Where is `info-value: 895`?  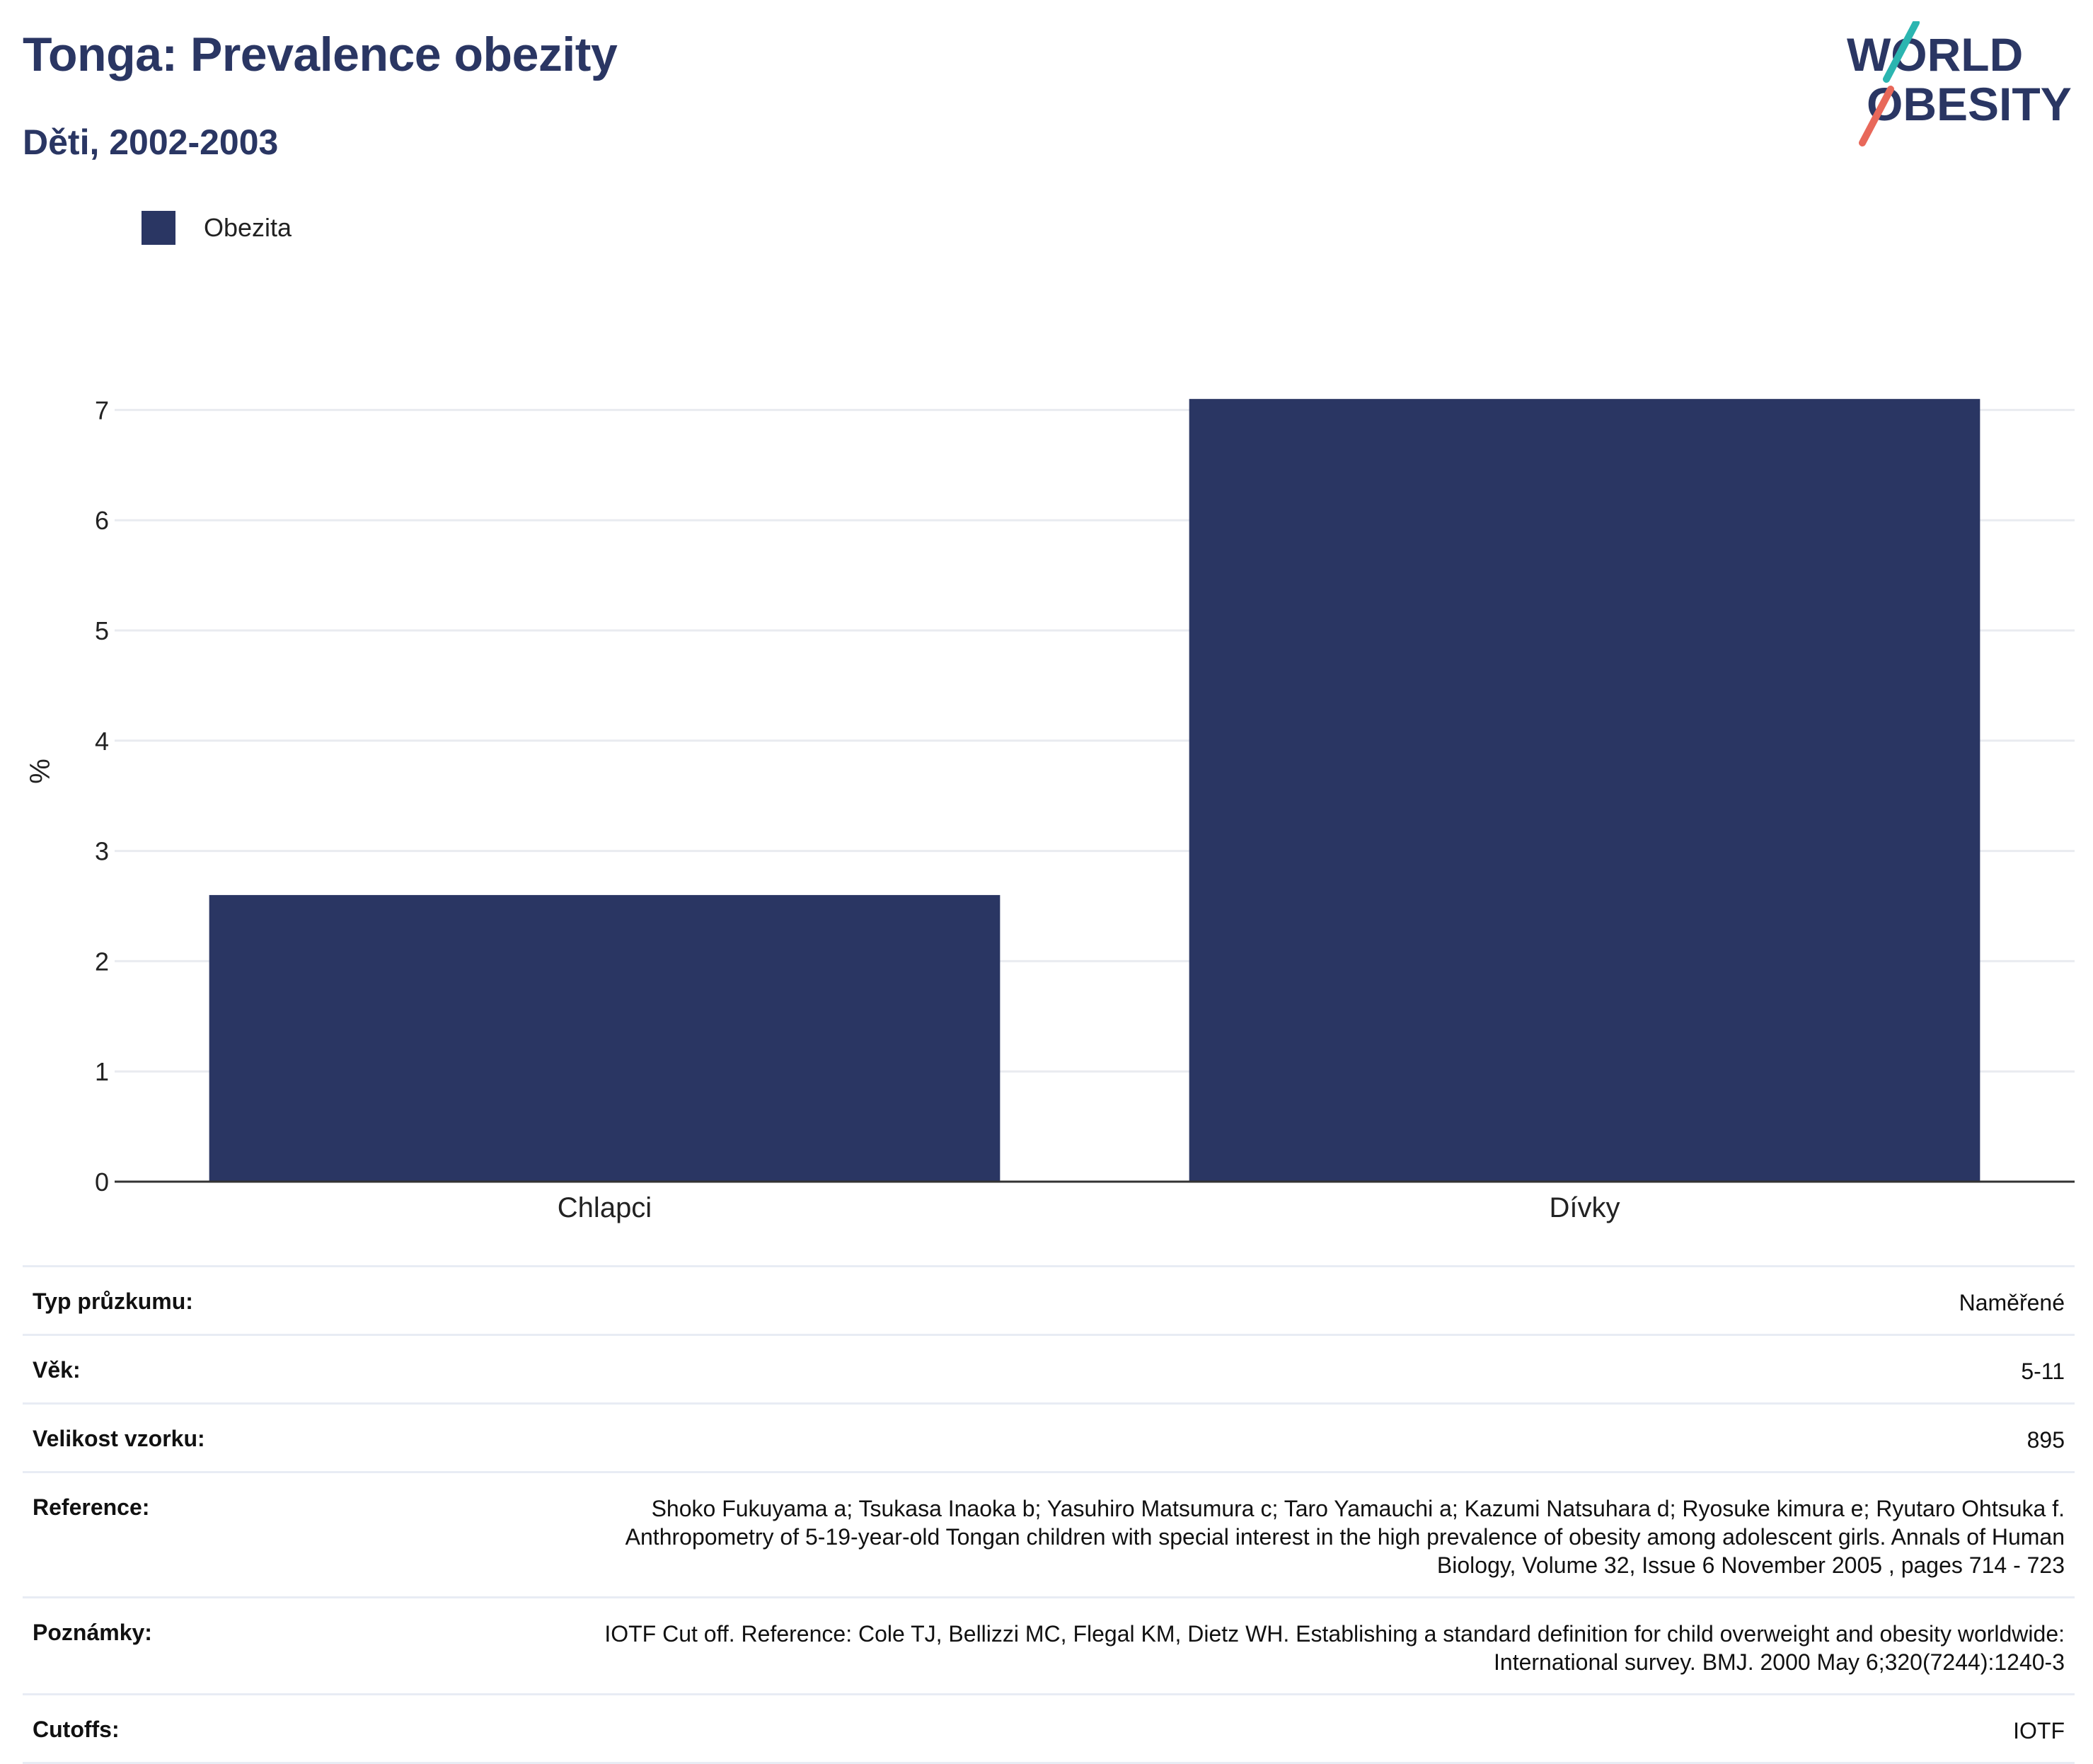 info-value: 895 is located at coordinates (2045, 1440).